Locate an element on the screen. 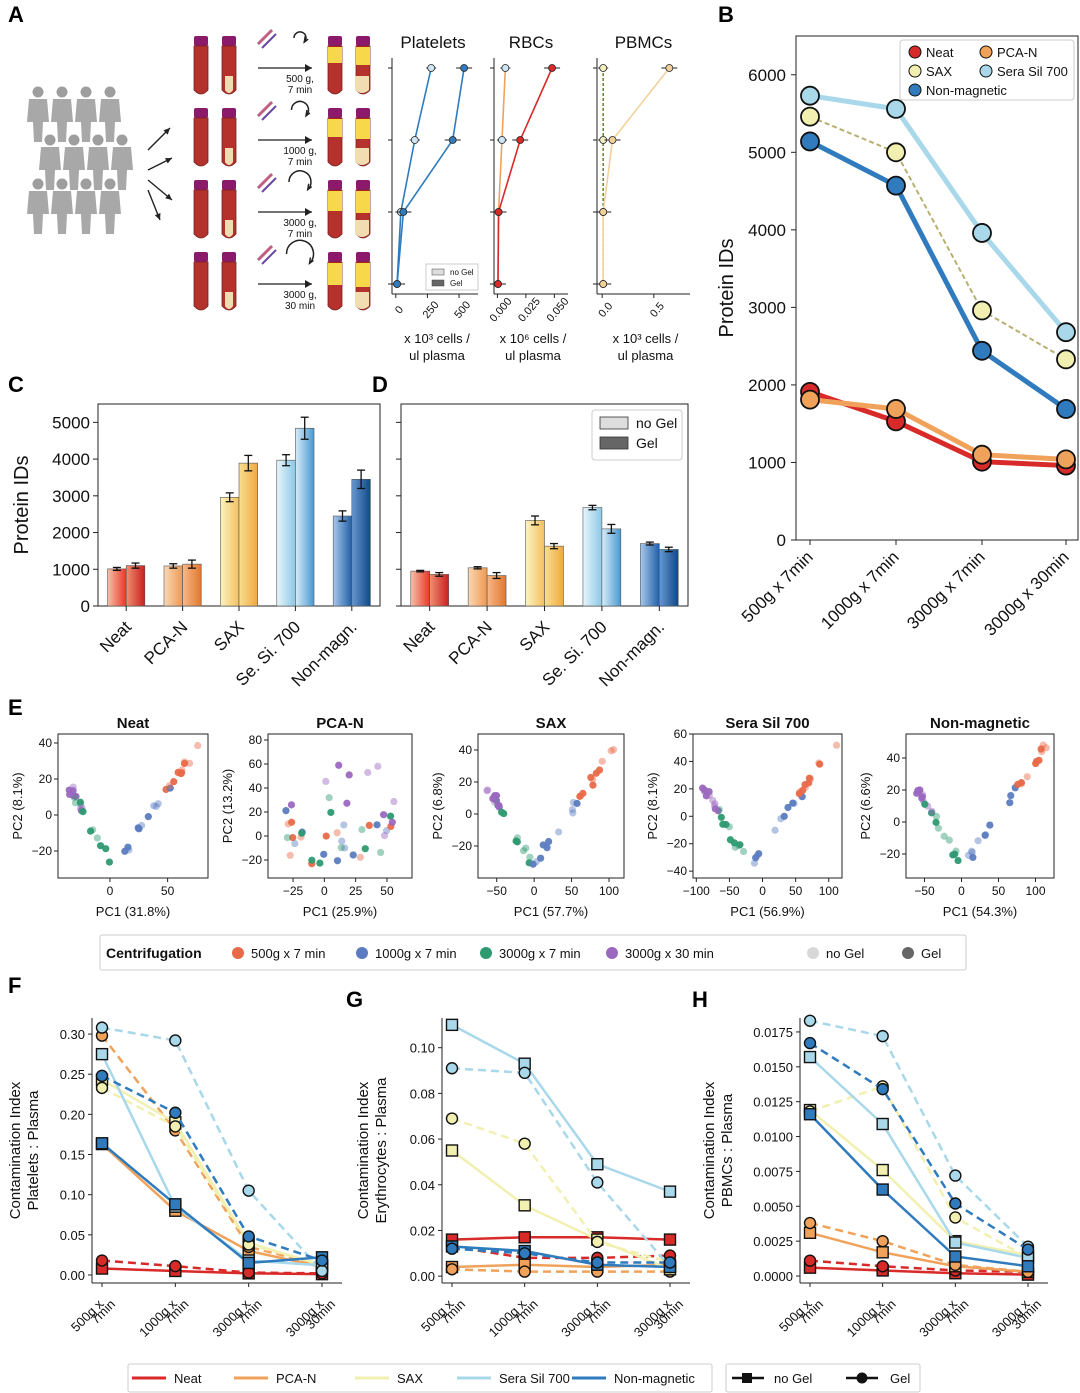 The height and width of the screenshot is (1393, 1080). plot-frame is located at coordinates (767, 806).